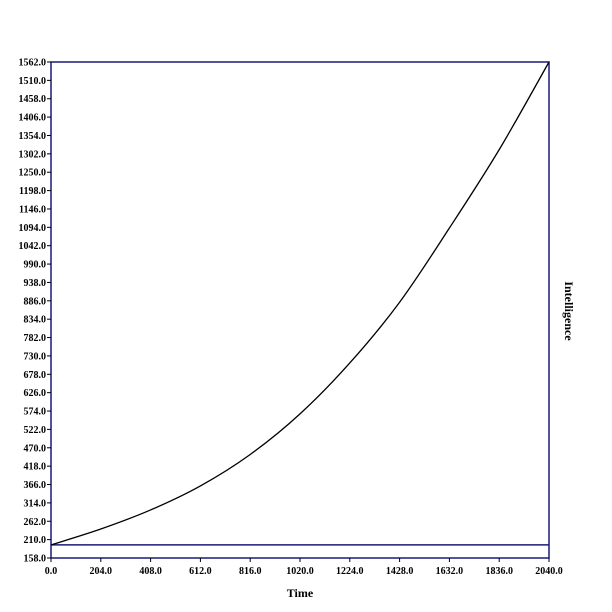 This screenshot has width=612, height=612. What do you see at coordinates (549, 571) in the screenshot?
I see `x-tick-label: 2040.0` at bounding box center [549, 571].